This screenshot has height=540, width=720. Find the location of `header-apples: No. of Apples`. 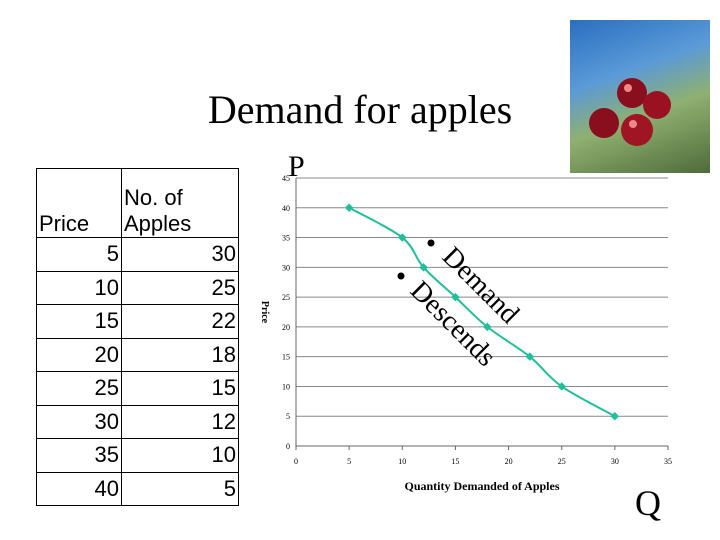

header-apples: No. of Apples is located at coordinates (180, 203).